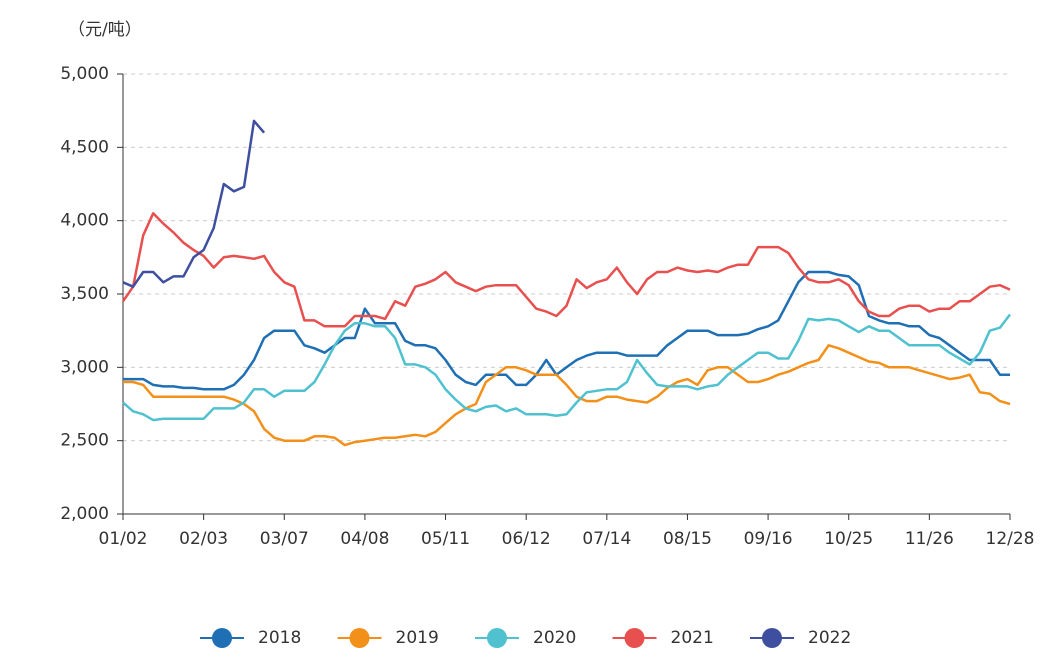 The width and height of the screenshot is (1044, 668). What do you see at coordinates (364, 539) in the screenshot?
I see `x-tick-label: 04/08` at bounding box center [364, 539].